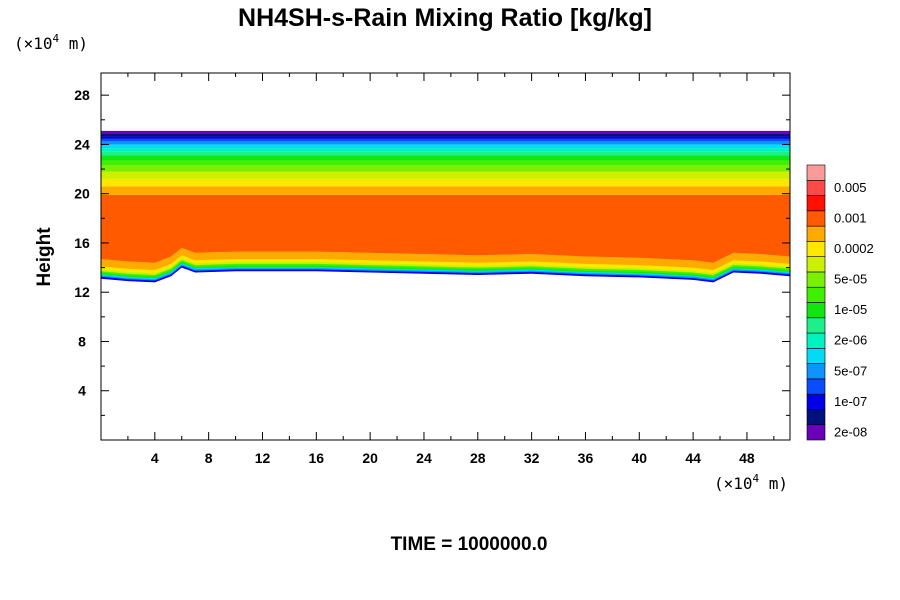 Image resolution: width=900 pixels, height=600 pixels. Describe the element at coordinates (586, 458) in the screenshot. I see `x-tick-label: 36` at that location.